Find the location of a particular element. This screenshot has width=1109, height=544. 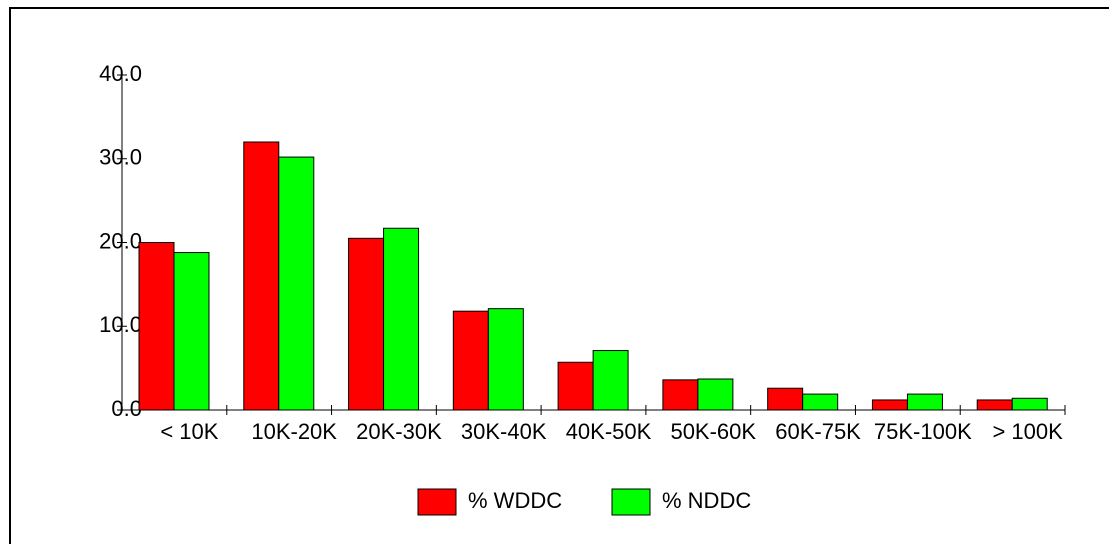

y-tick-label: 40.0 is located at coordinates (120, 73).